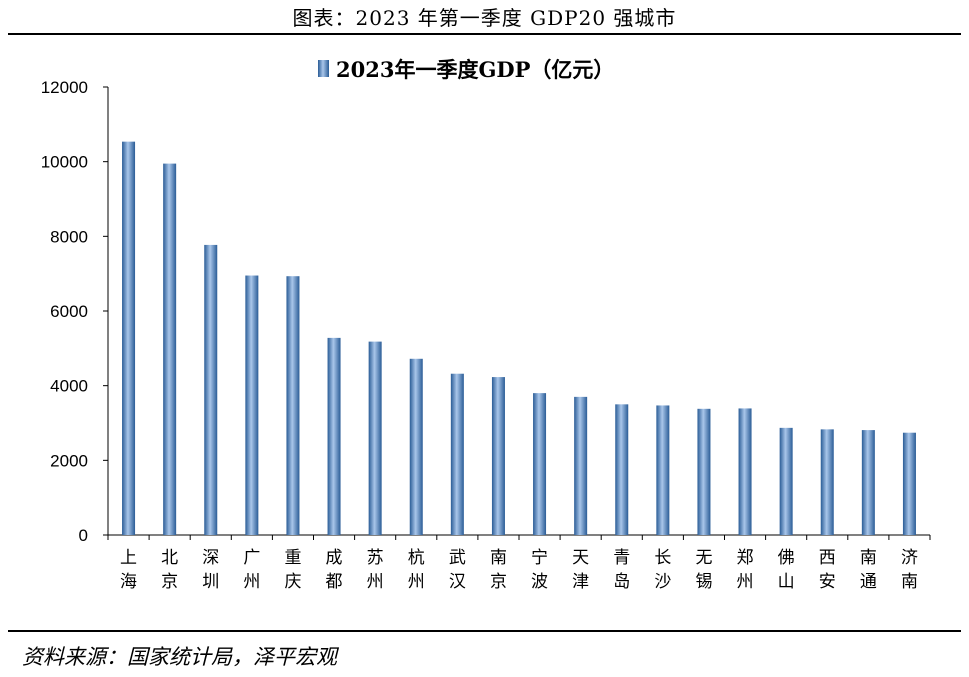 The width and height of the screenshot is (969, 677). What do you see at coordinates (580, 570) in the screenshot?
I see `x-category-label: 天津` at bounding box center [580, 570].